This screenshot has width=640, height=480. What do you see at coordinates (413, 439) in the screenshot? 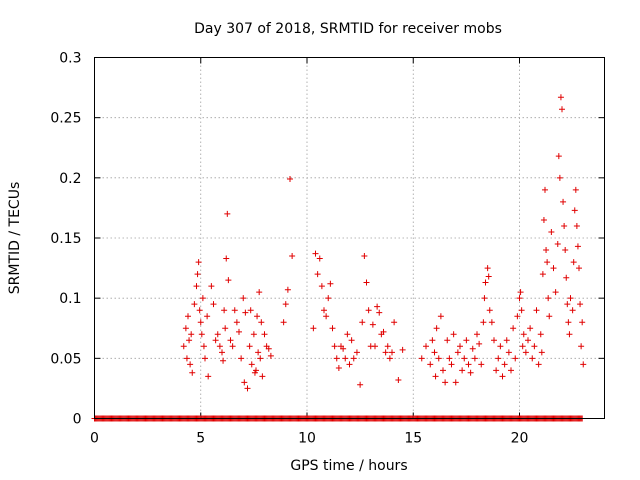
I see `x-tick-label: 15` at bounding box center [413, 439].